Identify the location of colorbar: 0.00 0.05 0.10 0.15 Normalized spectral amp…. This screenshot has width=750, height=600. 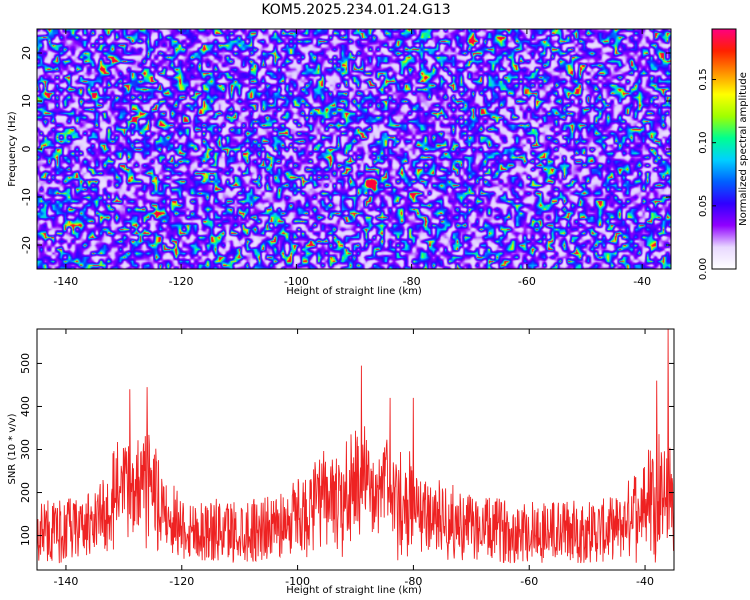
(723, 154).